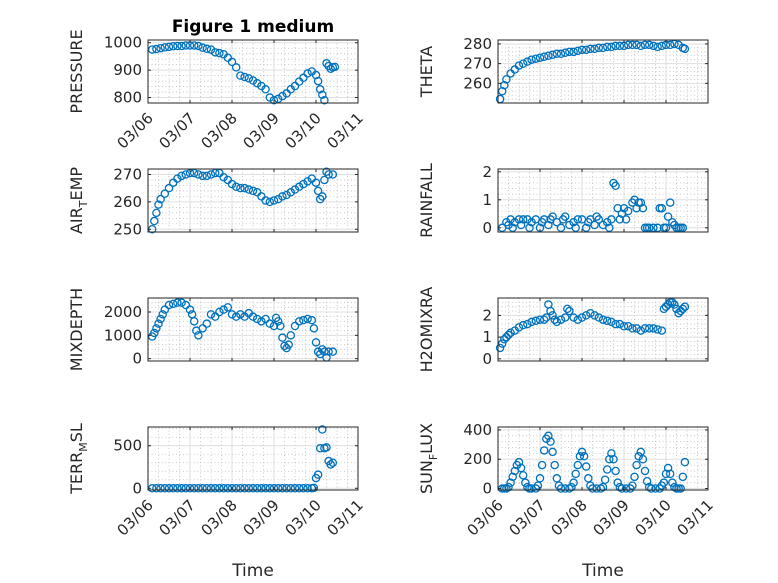 The height and width of the screenshot is (583, 778). Describe the element at coordinates (78, 200) in the screenshot. I see `y-axis-label-air-temp: AIRTEMP` at that location.